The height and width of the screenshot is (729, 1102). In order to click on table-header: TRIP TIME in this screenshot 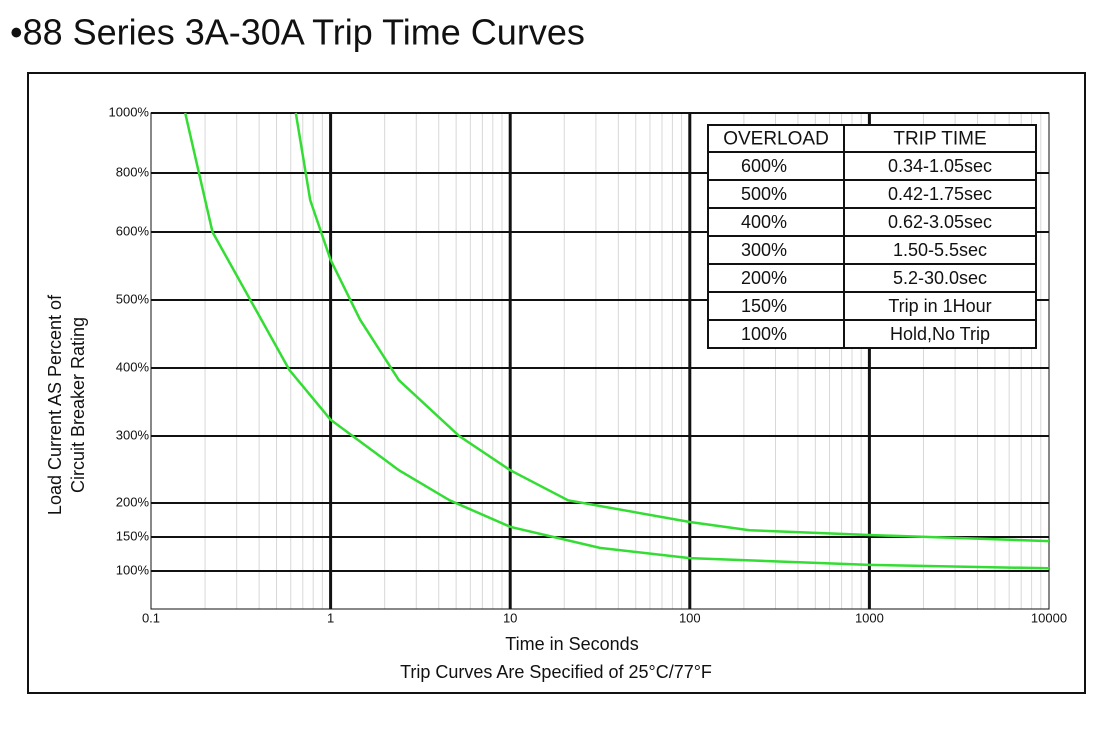, I will do `click(939, 139)`.